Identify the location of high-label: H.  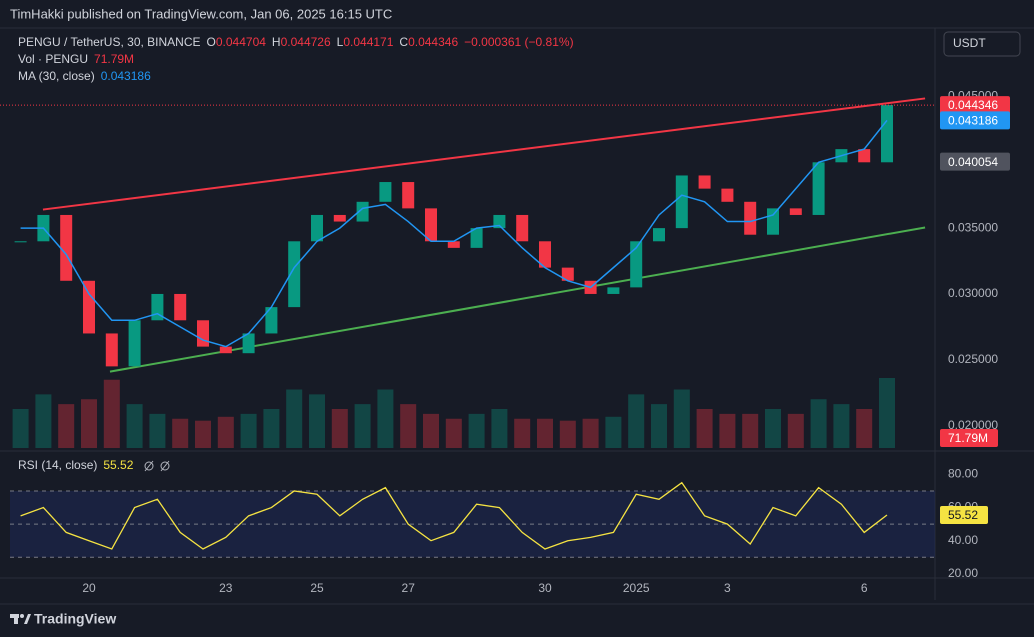
(276, 42).